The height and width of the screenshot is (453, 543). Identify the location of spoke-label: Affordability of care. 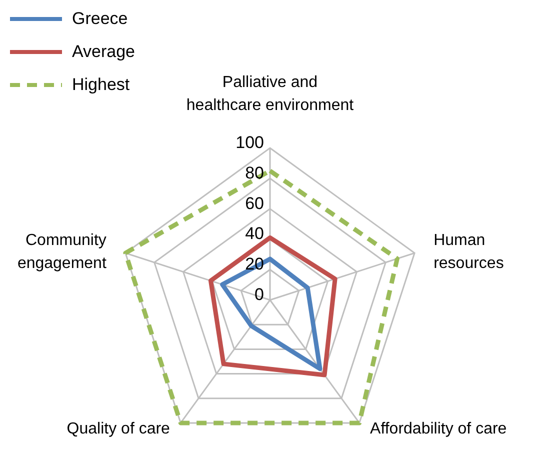
(438, 429).